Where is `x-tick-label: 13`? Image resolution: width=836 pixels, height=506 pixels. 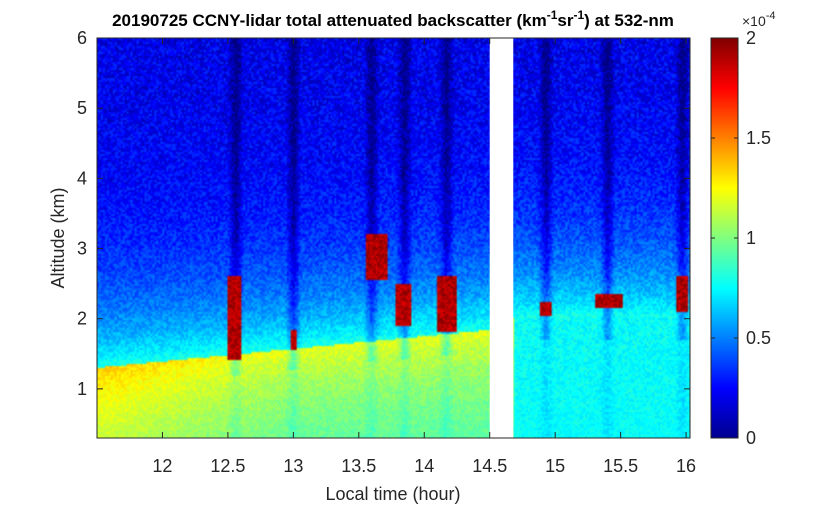
x-tick-label: 13 is located at coordinates (293, 466).